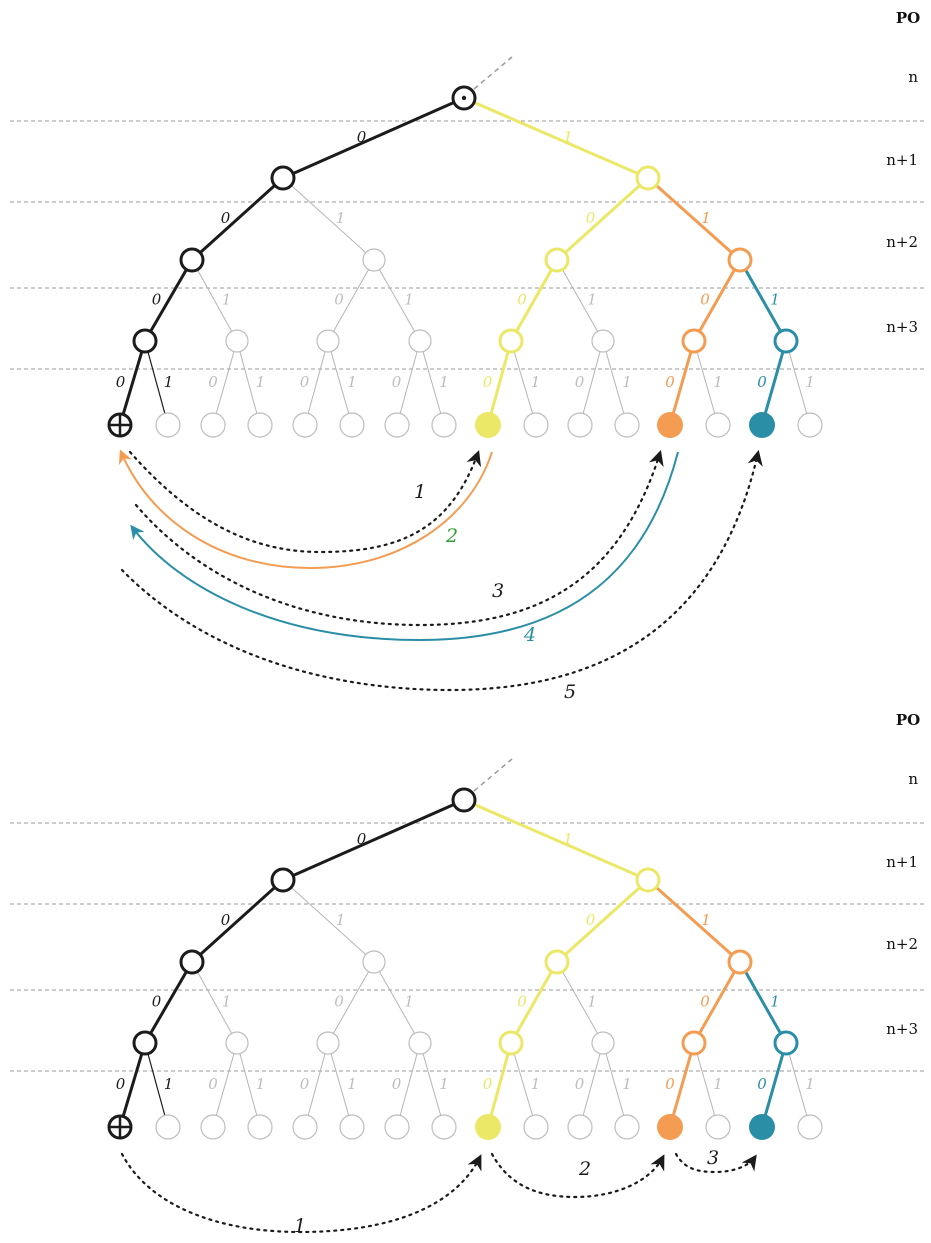 This screenshot has width=931, height=1243. I want to click on step-label: 4, so click(529, 635).